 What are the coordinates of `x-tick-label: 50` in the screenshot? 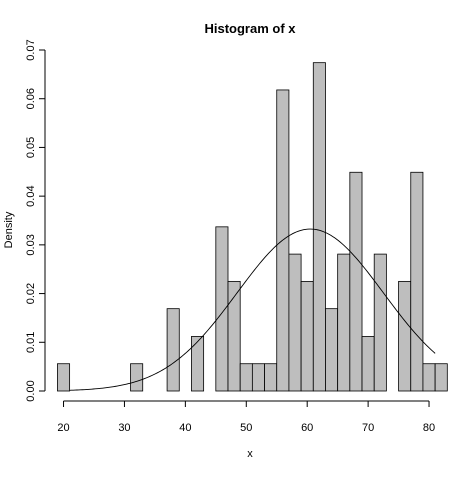 It's located at (246, 428).